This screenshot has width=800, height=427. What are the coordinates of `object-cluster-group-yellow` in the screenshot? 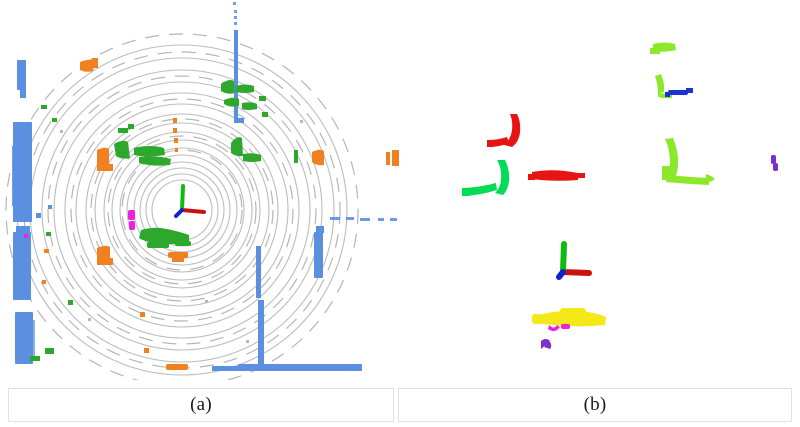 It's located at (569, 317).